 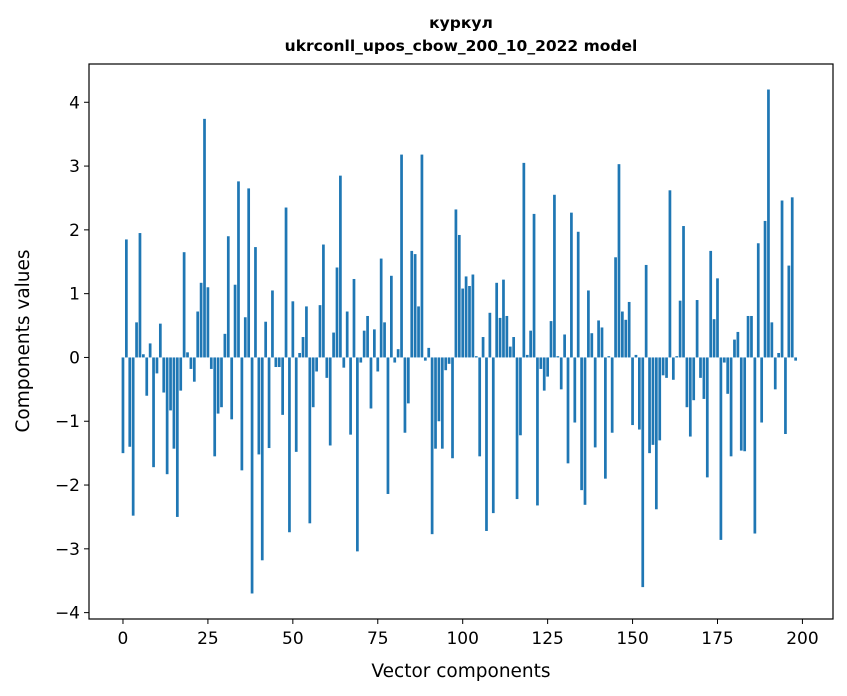 I want to click on x-tick-label: 125, so click(x=547, y=639).